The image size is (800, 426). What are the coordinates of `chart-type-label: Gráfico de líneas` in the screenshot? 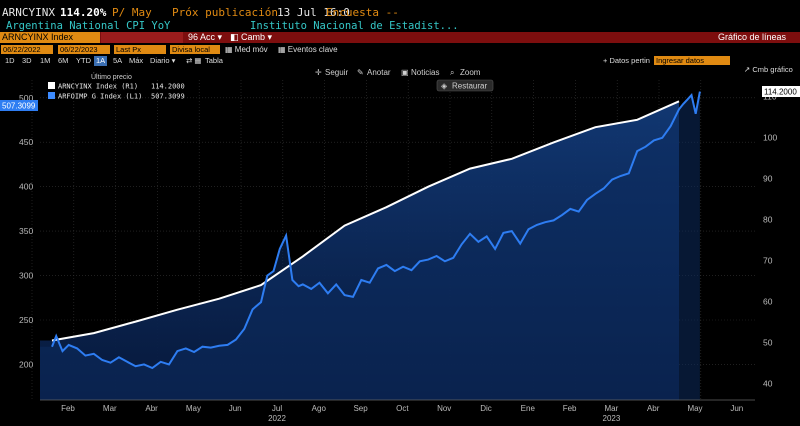 It's located at (752, 37).